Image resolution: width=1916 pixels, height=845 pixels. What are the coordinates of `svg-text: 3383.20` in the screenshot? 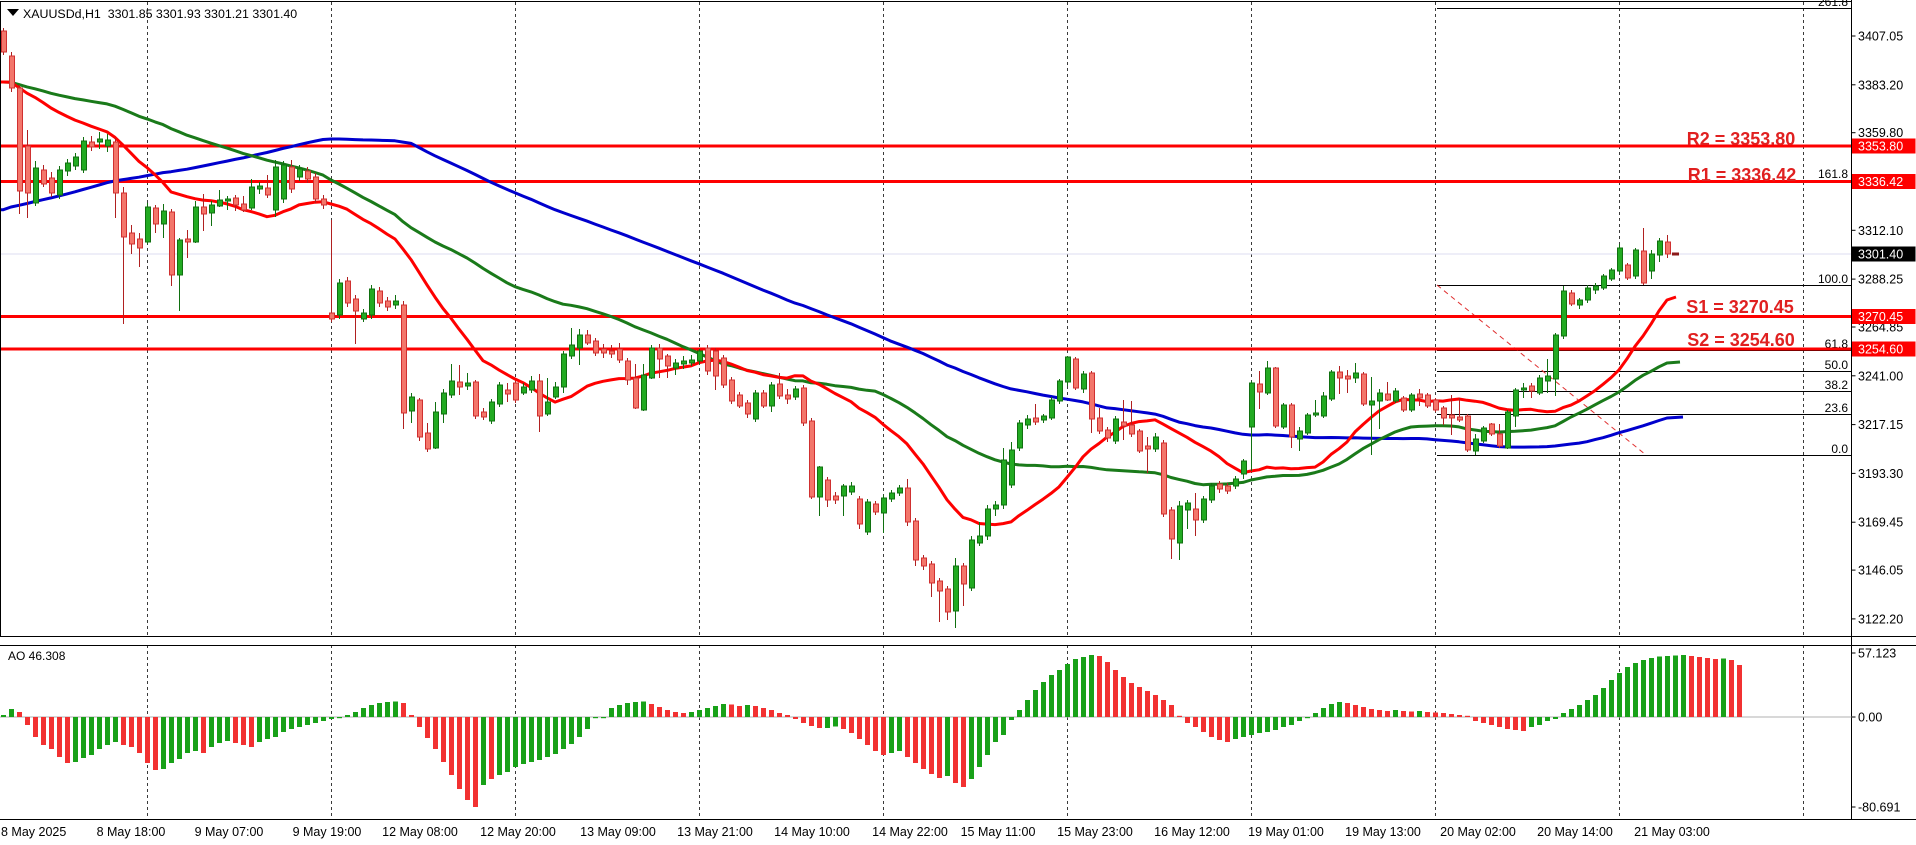 It's located at (1880, 85).